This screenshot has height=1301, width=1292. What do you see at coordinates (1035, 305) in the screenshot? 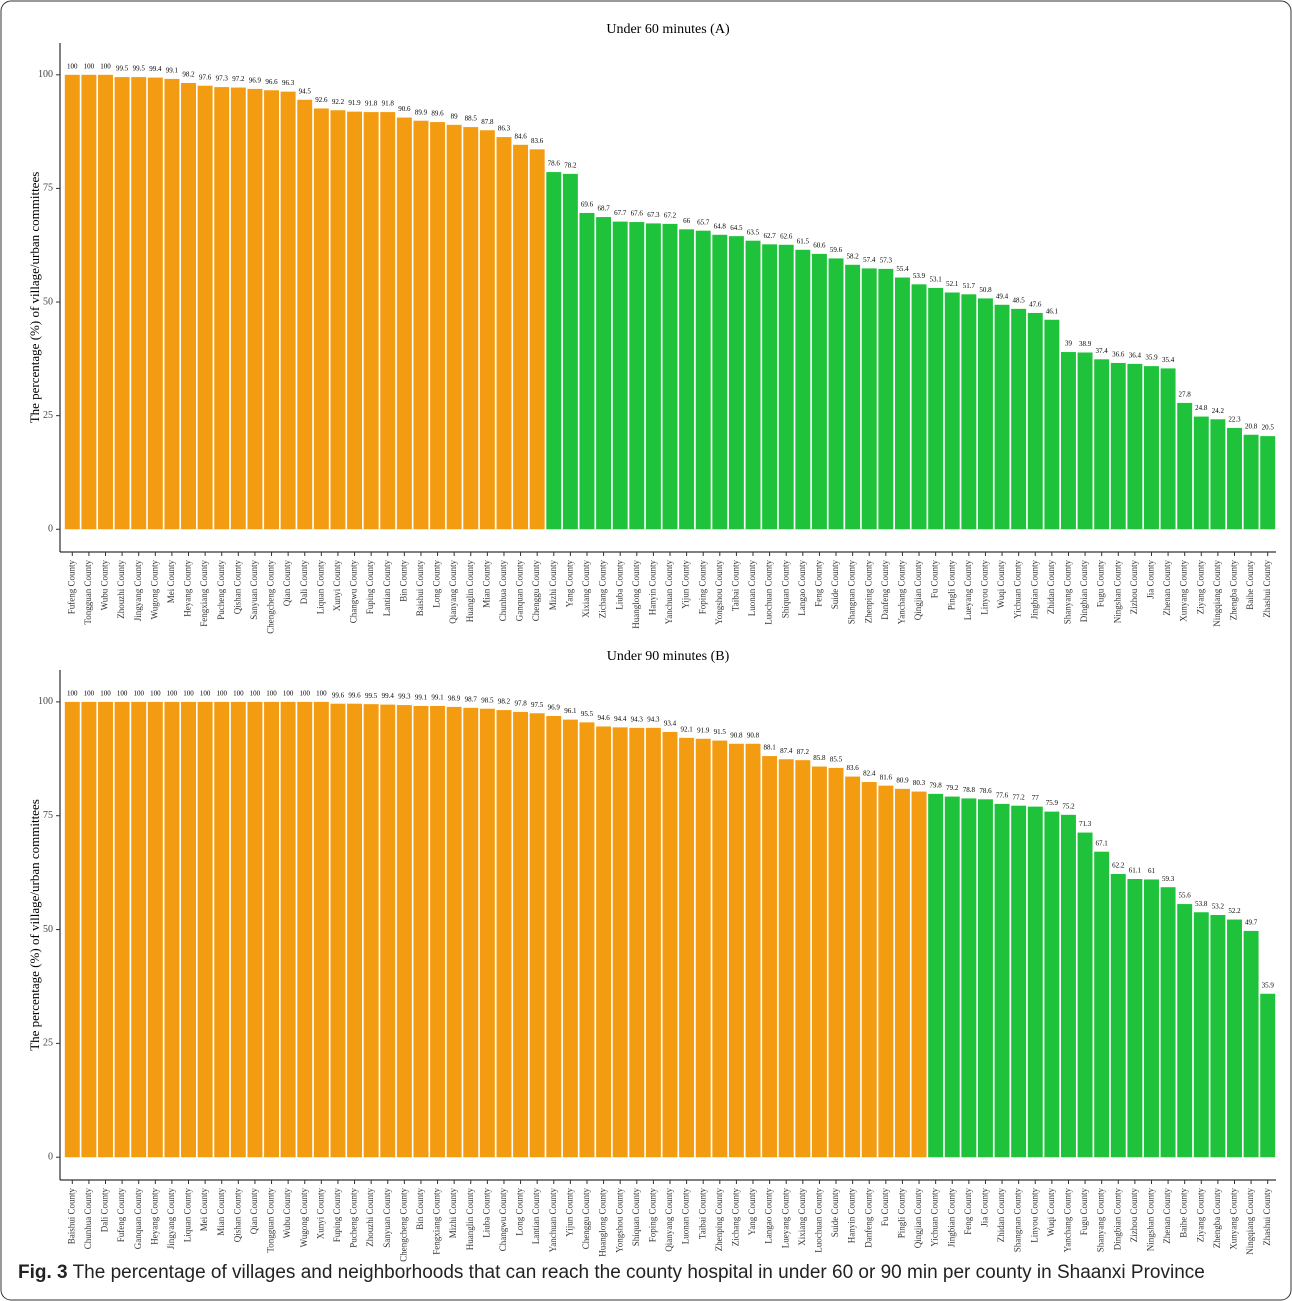
I see `value-label: 47.6` at bounding box center [1035, 305].